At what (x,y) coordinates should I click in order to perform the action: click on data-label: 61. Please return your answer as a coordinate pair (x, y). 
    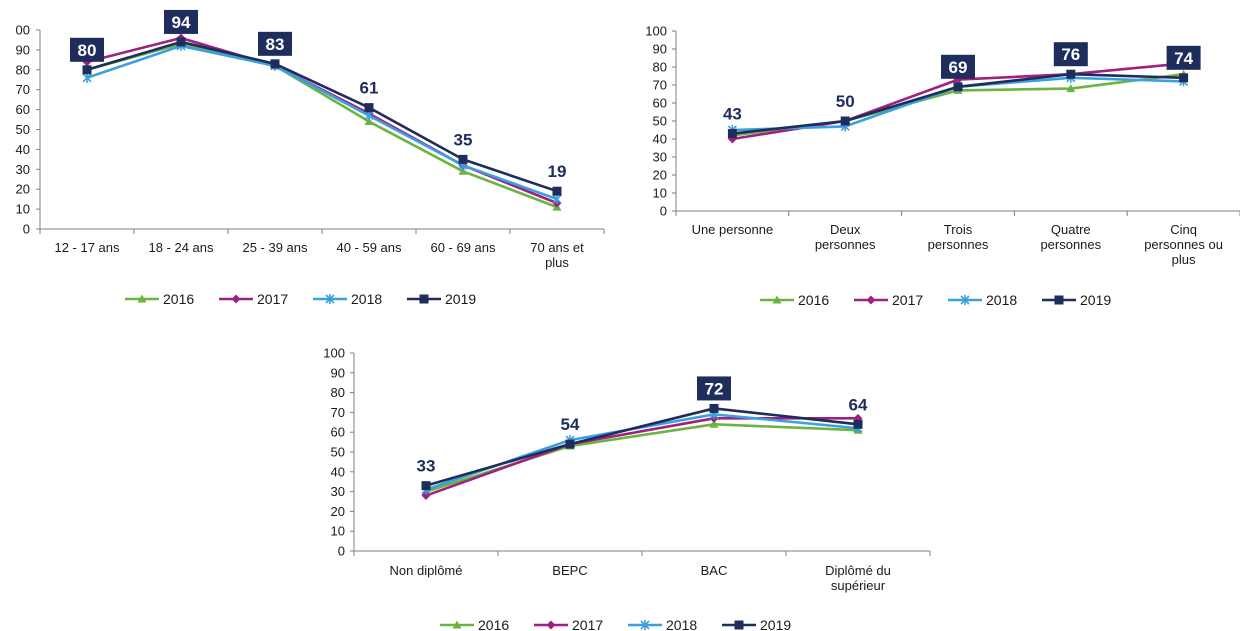
    Looking at the image, I should click on (369, 88).